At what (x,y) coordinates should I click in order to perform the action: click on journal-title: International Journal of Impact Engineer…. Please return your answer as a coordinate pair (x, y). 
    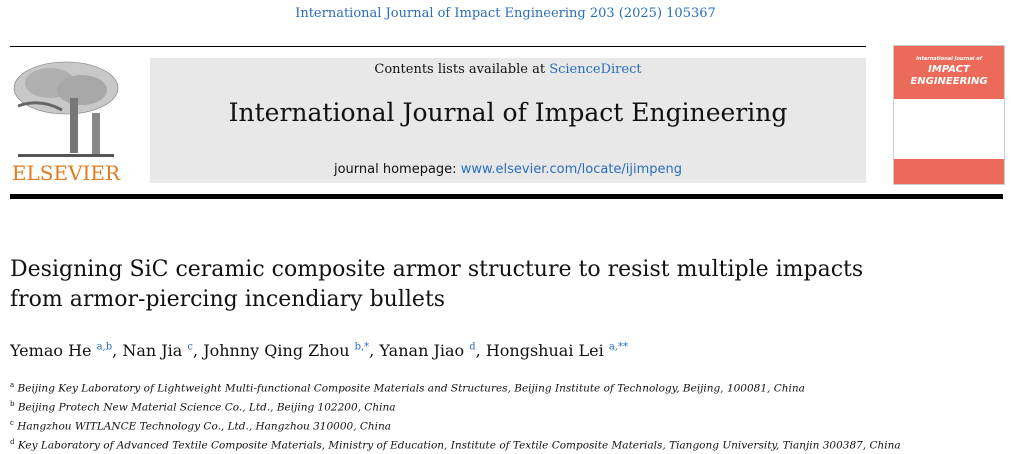
    Looking at the image, I should click on (508, 112).